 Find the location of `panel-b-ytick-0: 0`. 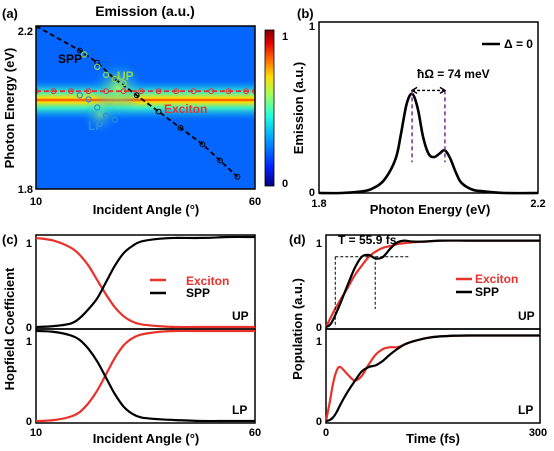

panel-b-ytick-0: 0 is located at coordinates (312, 193).